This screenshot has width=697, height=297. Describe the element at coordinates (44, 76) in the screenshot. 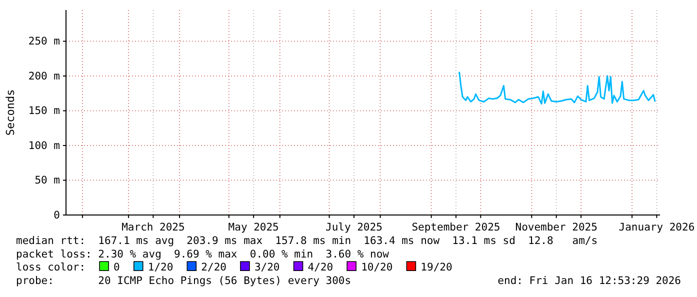

I see `y-tick-label: 200 m` at that location.